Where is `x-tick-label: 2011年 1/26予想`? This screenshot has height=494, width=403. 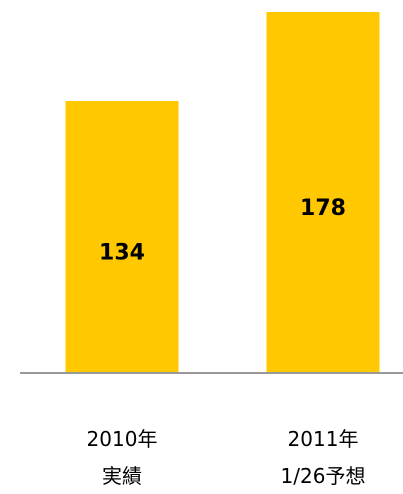 x-tick-label: 2011年 1/26予想 is located at coordinates (323, 457).